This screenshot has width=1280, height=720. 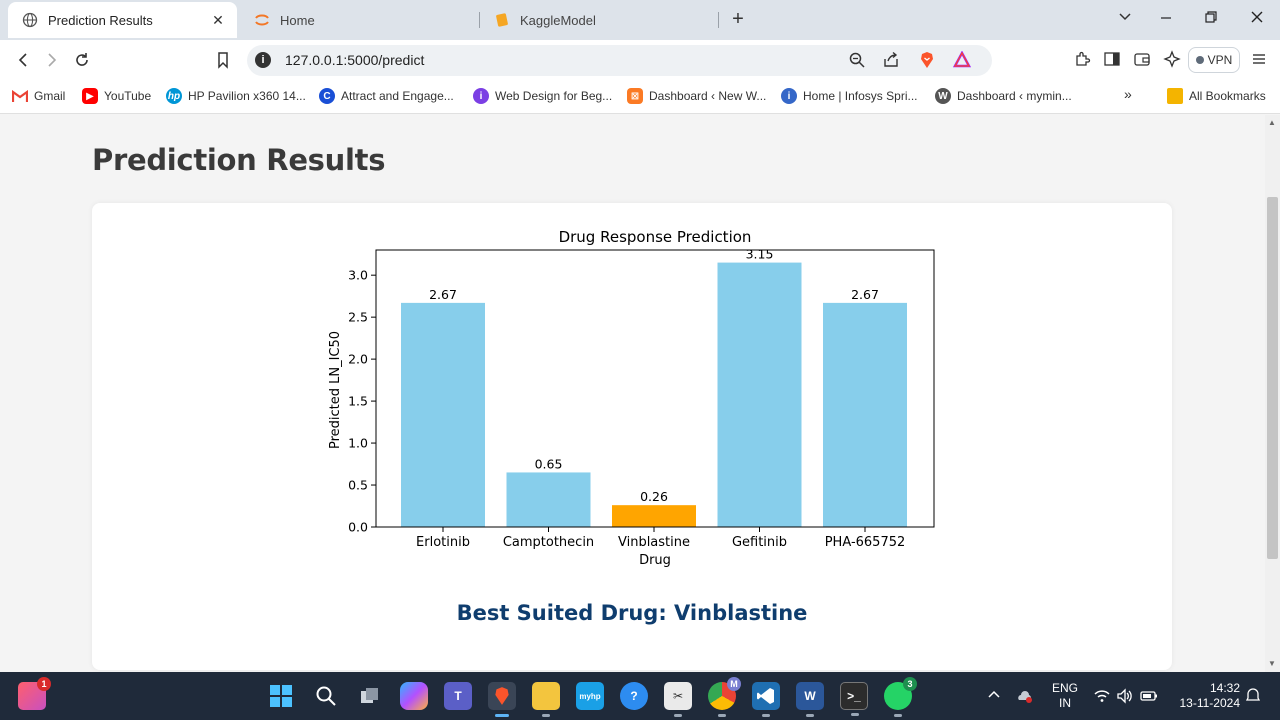 I want to click on leo-ai-icon, so click(x=1172, y=60).